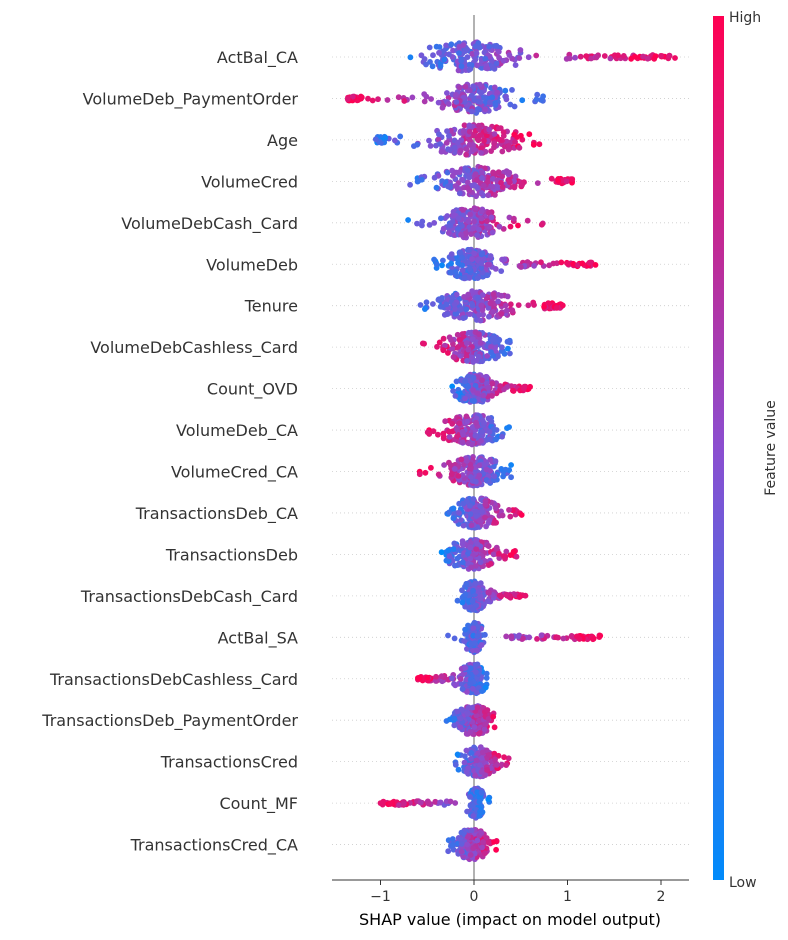 This screenshot has width=788, height=940. I want to click on feature-label: TransactionsCred_CA, so click(214, 846).